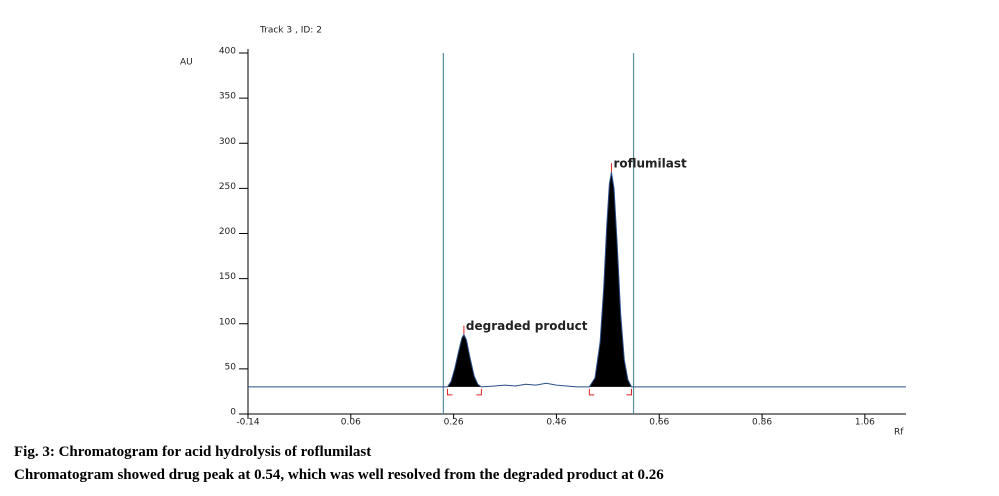 Image resolution: width=999 pixels, height=496 pixels. Describe the element at coordinates (650, 164) in the screenshot. I see `peak-label: roflumilast` at that location.